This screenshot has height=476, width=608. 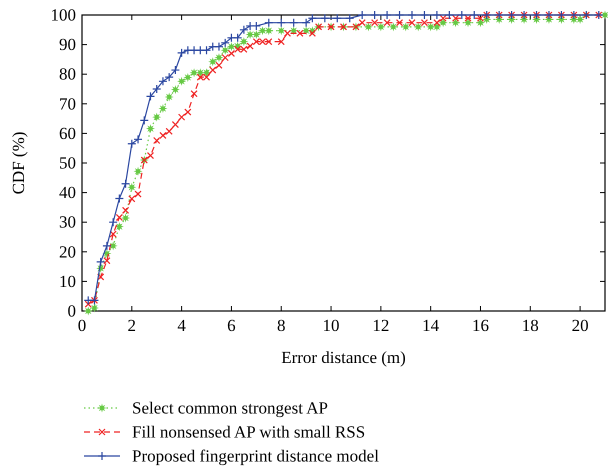 I want to click on y-tick-label: 60, so click(x=67, y=133).